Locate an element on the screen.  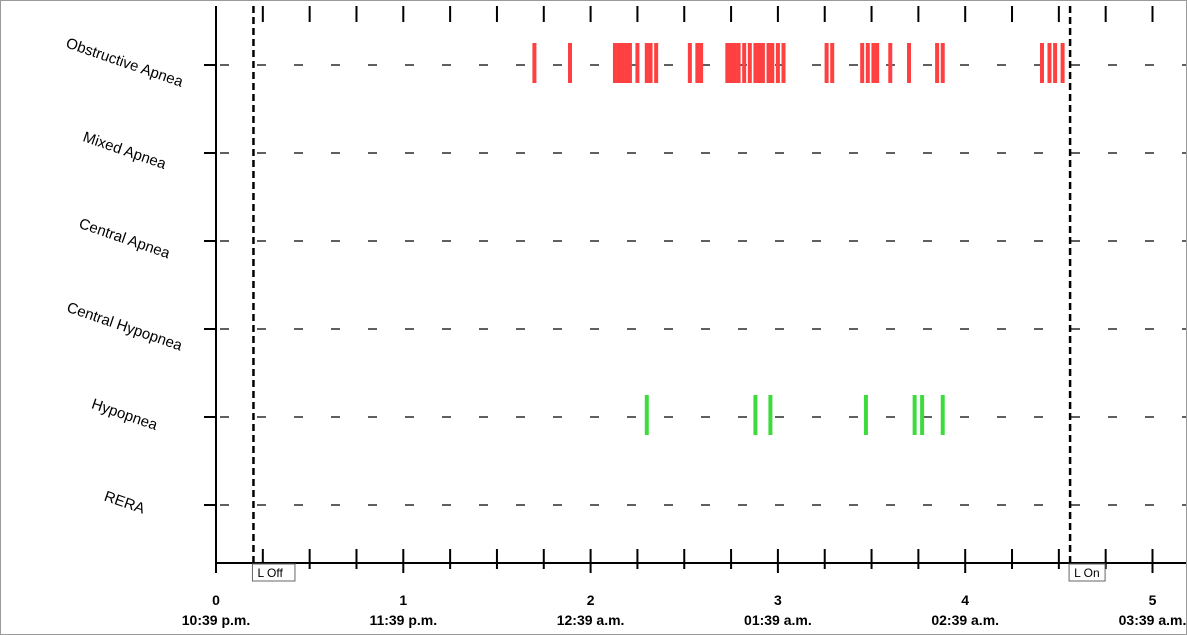
x-tick-label: 1 is located at coordinates (403, 600).